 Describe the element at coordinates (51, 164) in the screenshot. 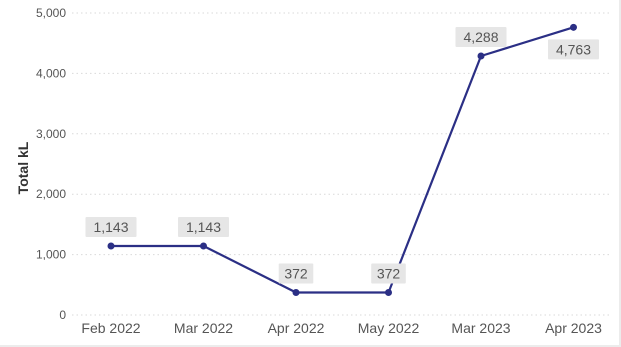

I see `y-axis: 0 1,000 2,000 3,000 4,000 5,000` at that location.